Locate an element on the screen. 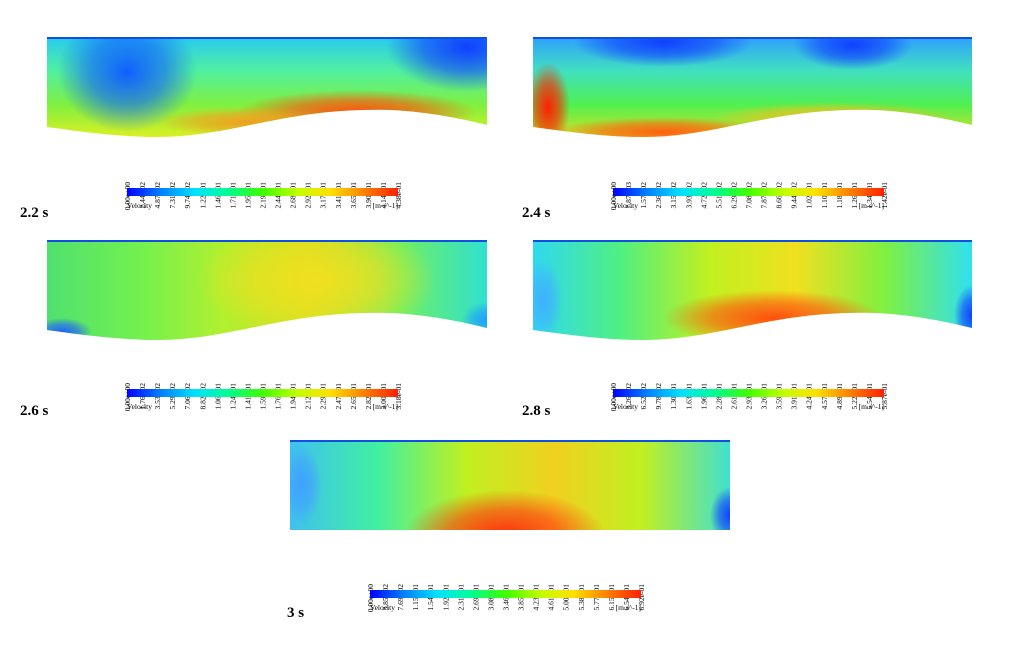  time-label: 2.2 s is located at coordinates (34, 213).